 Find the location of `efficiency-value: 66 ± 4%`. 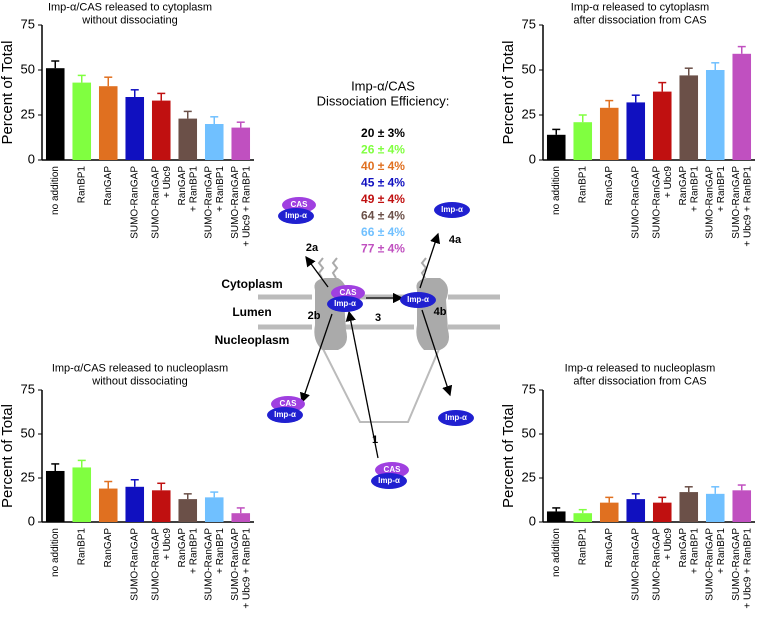

efficiency-value: 66 ± 4% is located at coordinates (383, 232).